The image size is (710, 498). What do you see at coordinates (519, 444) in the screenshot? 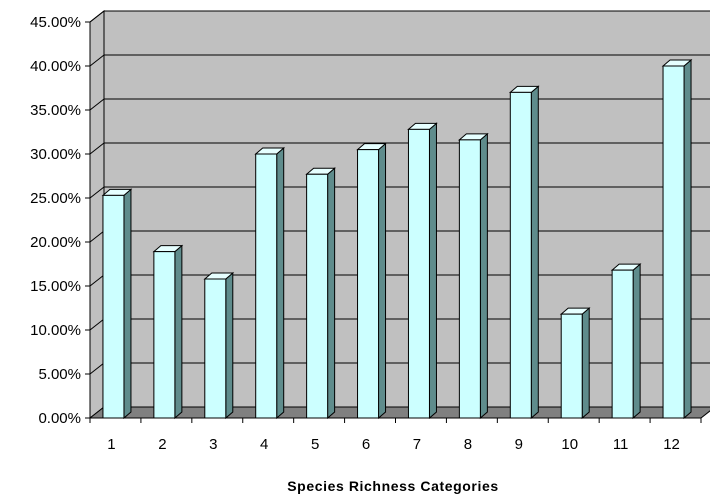
I see `x-tick-label: 9` at bounding box center [519, 444].